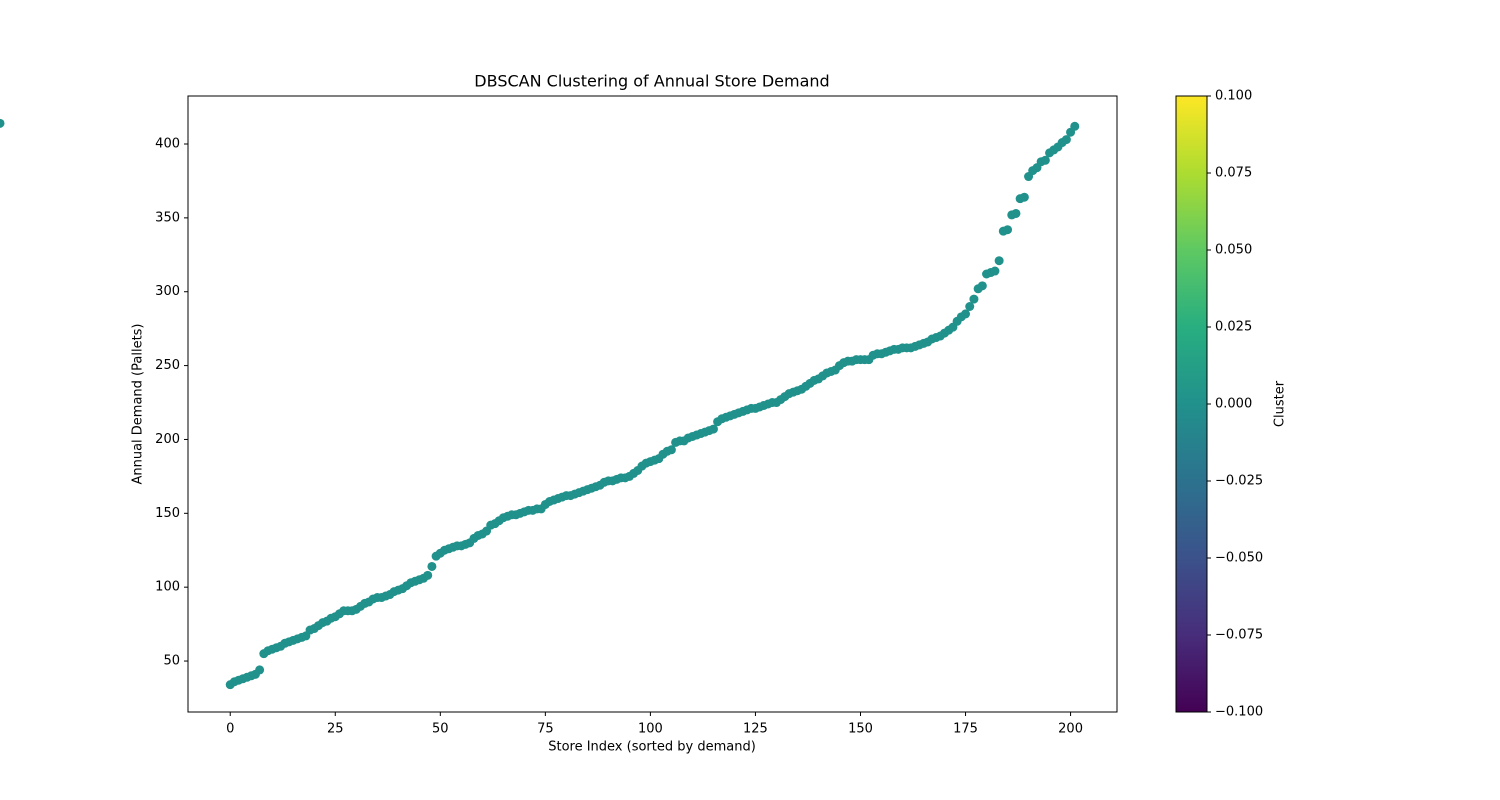 This screenshot has height=800, width=1500. What do you see at coordinates (138, 403) in the screenshot?
I see `y-axis-label: Annual Demand (Pallets)` at bounding box center [138, 403].